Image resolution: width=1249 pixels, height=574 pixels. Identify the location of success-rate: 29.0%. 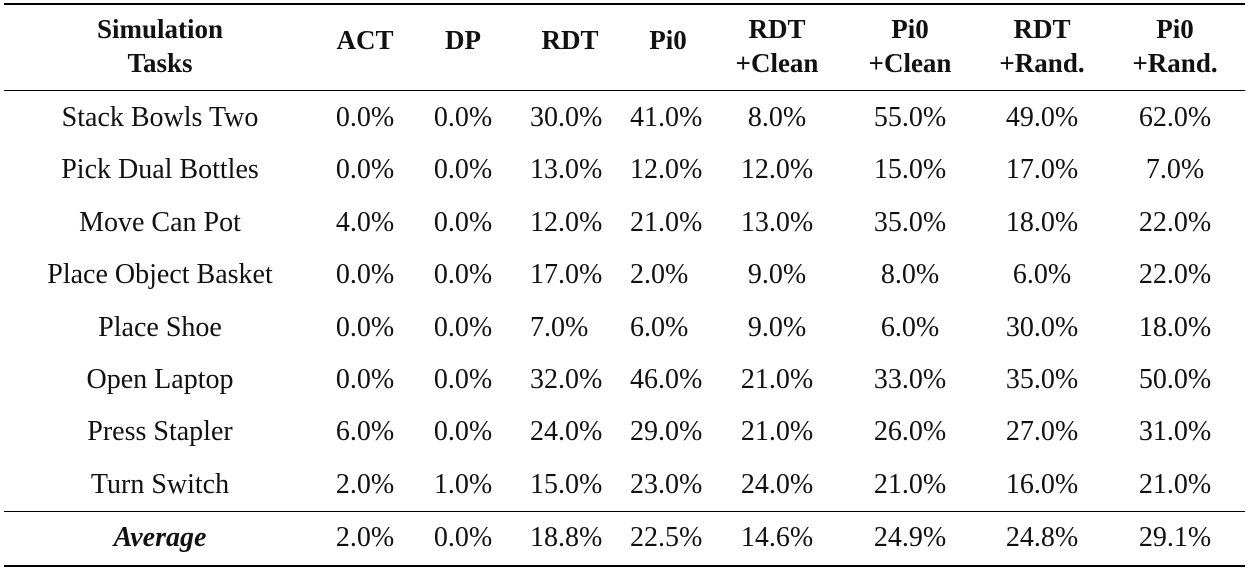
(666, 432).